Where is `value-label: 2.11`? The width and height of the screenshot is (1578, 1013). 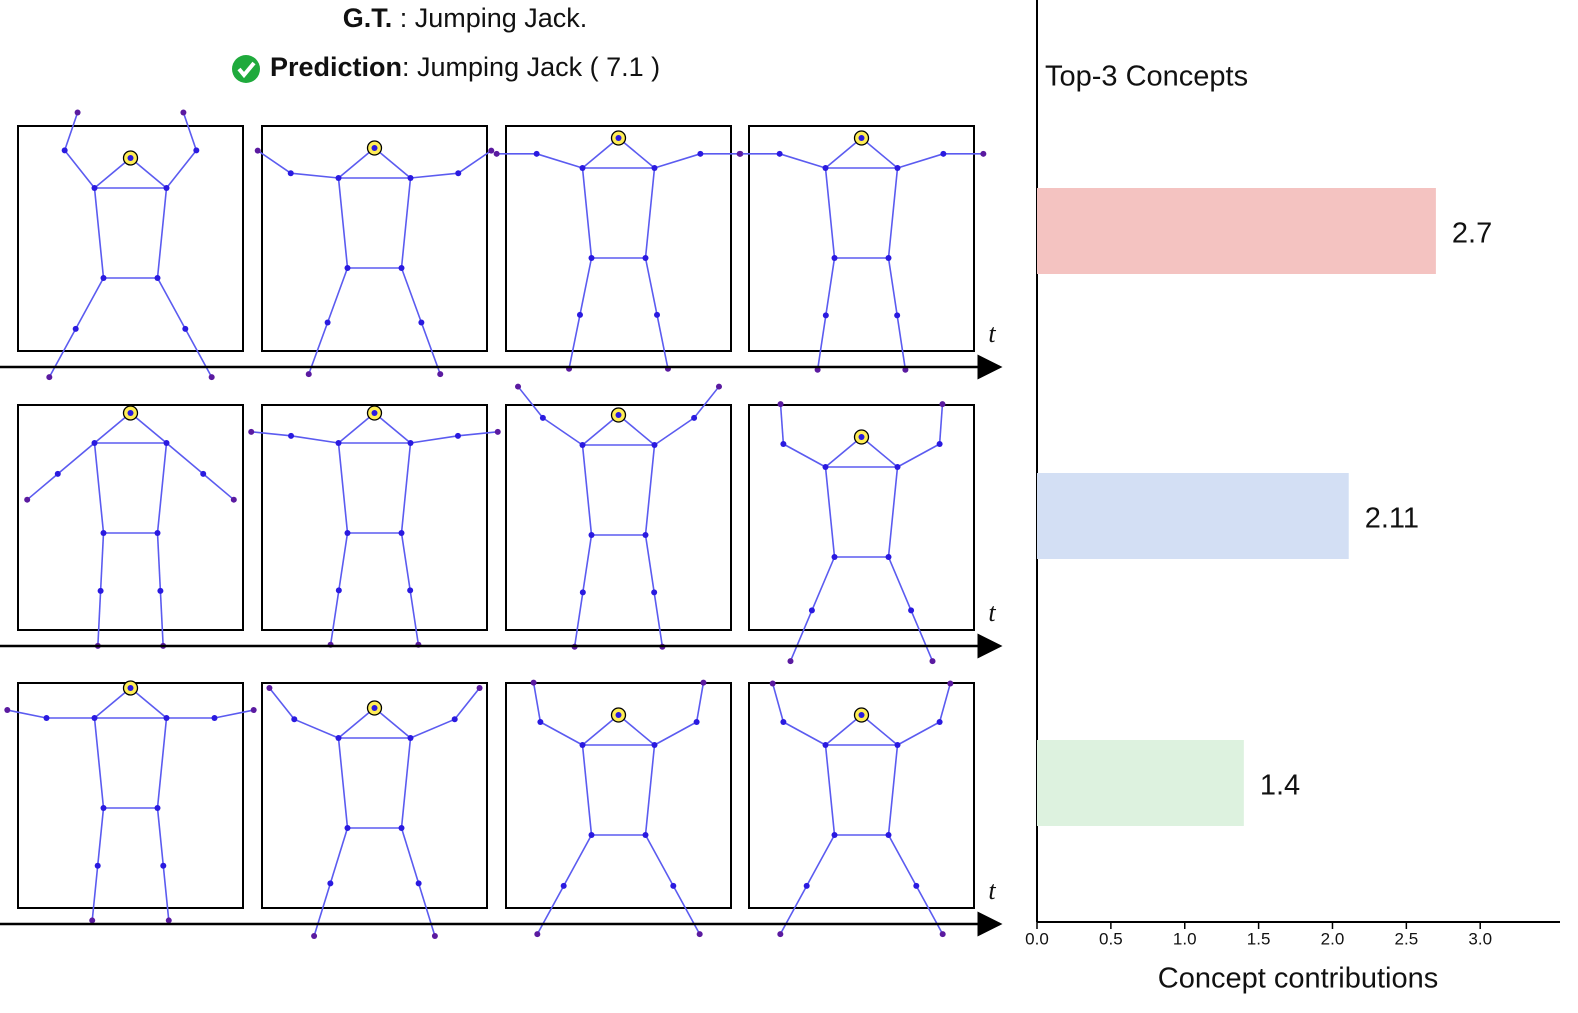
value-label: 2.11 is located at coordinates (1392, 519).